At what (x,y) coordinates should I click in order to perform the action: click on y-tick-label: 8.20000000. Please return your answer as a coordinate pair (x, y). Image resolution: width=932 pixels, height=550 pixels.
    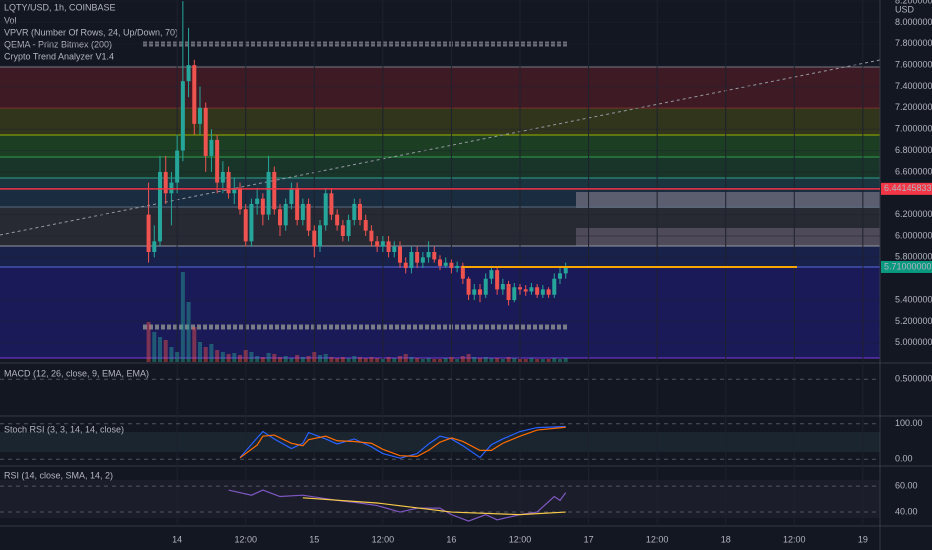
    Looking at the image, I should click on (913, 2).